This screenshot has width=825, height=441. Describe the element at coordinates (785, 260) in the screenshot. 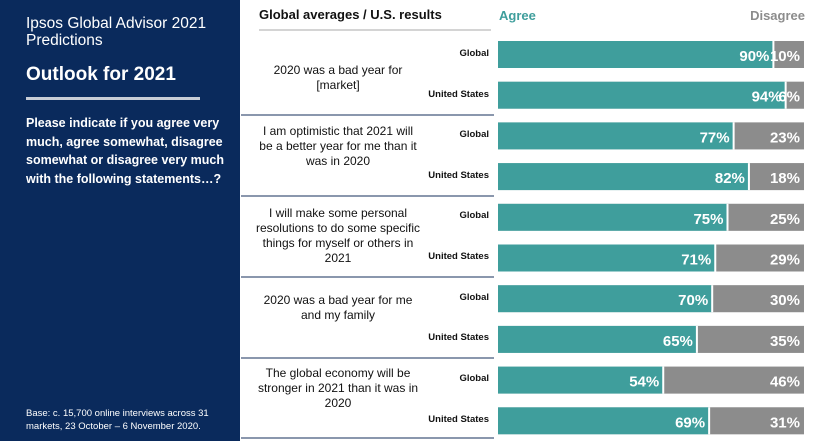

I see `disagree-value-label: 29%` at that location.